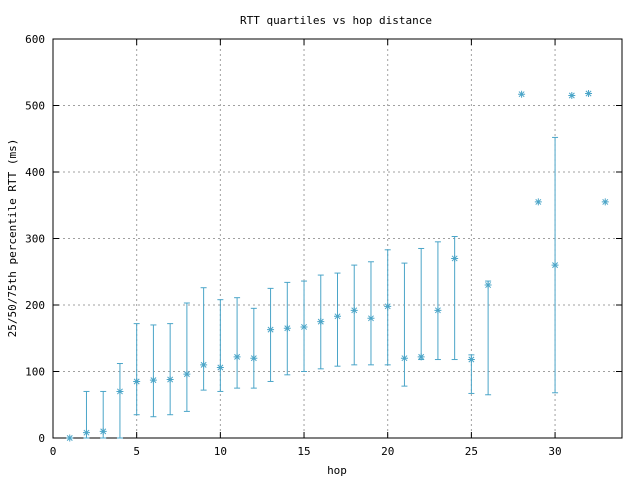  What do you see at coordinates (53, 451) in the screenshot?
I see `x-tick-label: 0` at bounding box center [53, 451].